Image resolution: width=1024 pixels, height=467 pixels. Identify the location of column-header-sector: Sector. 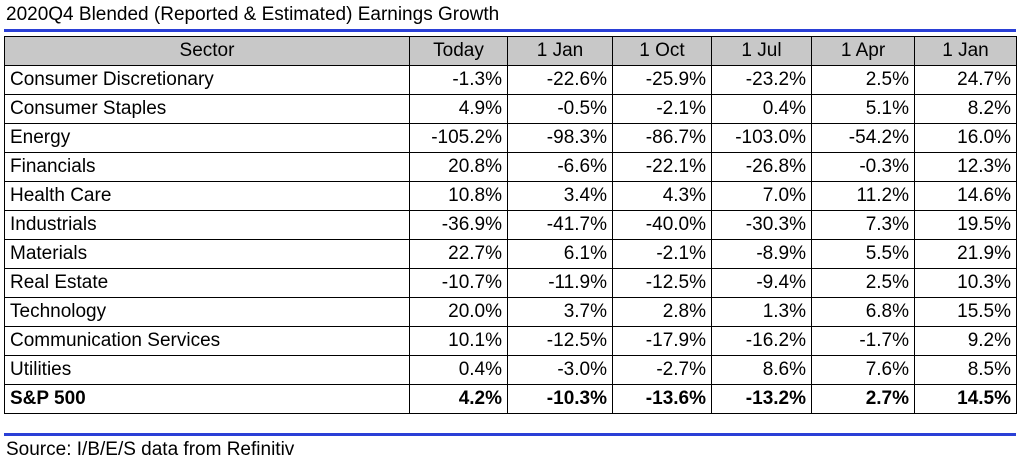
(207, 51).